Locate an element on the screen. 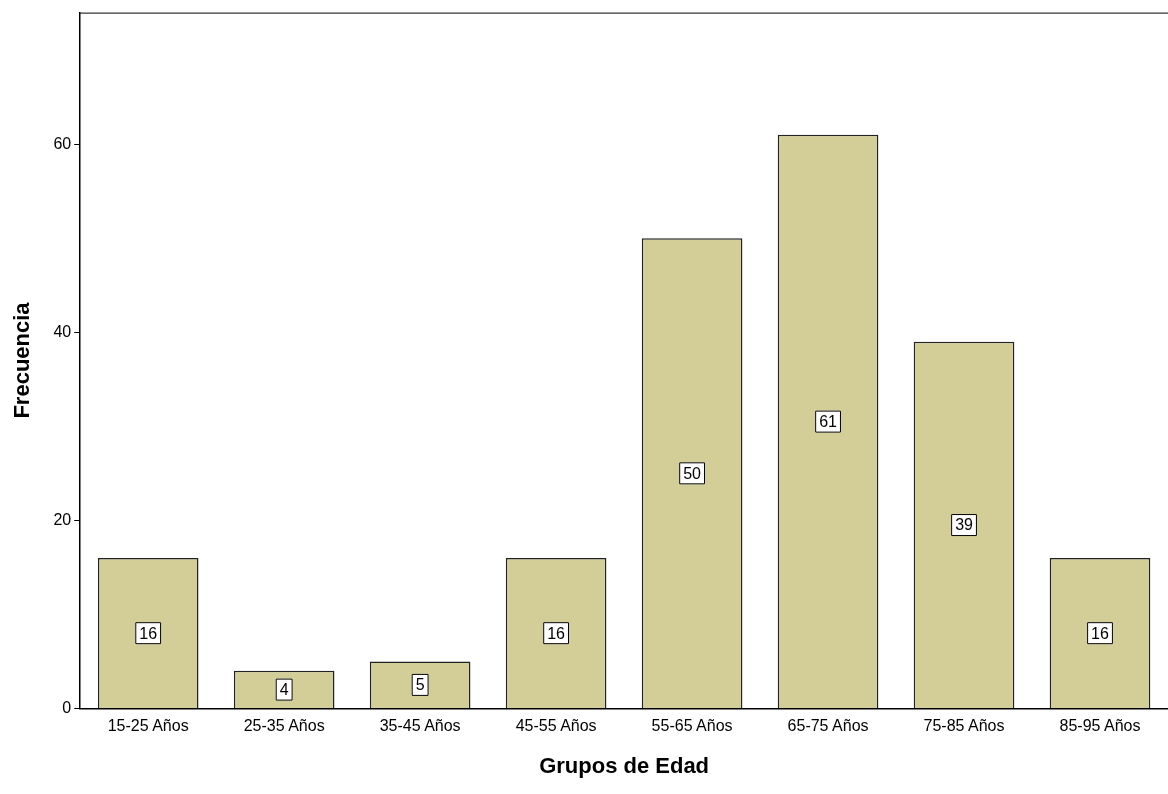 The height and width of the screenshot is (794, 1168). x-tick-label: 35-45 Años is located at coordinates (420, 726).